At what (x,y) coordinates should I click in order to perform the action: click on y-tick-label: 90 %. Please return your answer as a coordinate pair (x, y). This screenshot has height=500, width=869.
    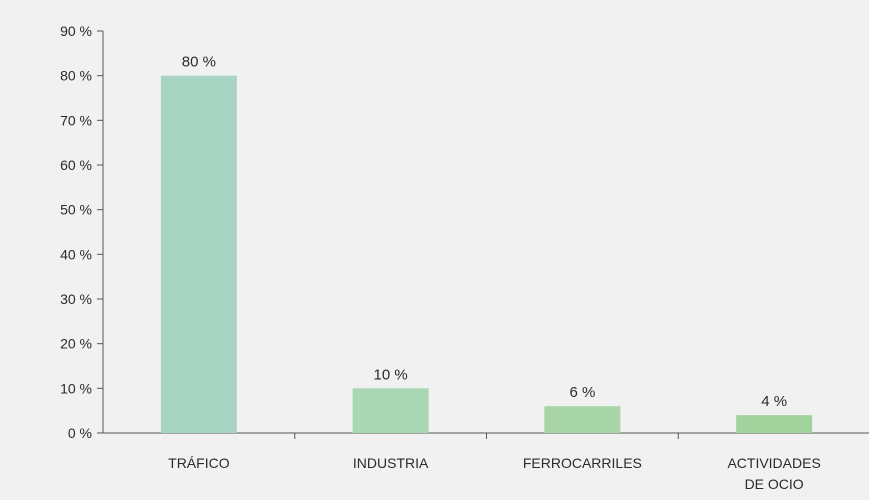
    Looking at the image, I should click on (76, 31).